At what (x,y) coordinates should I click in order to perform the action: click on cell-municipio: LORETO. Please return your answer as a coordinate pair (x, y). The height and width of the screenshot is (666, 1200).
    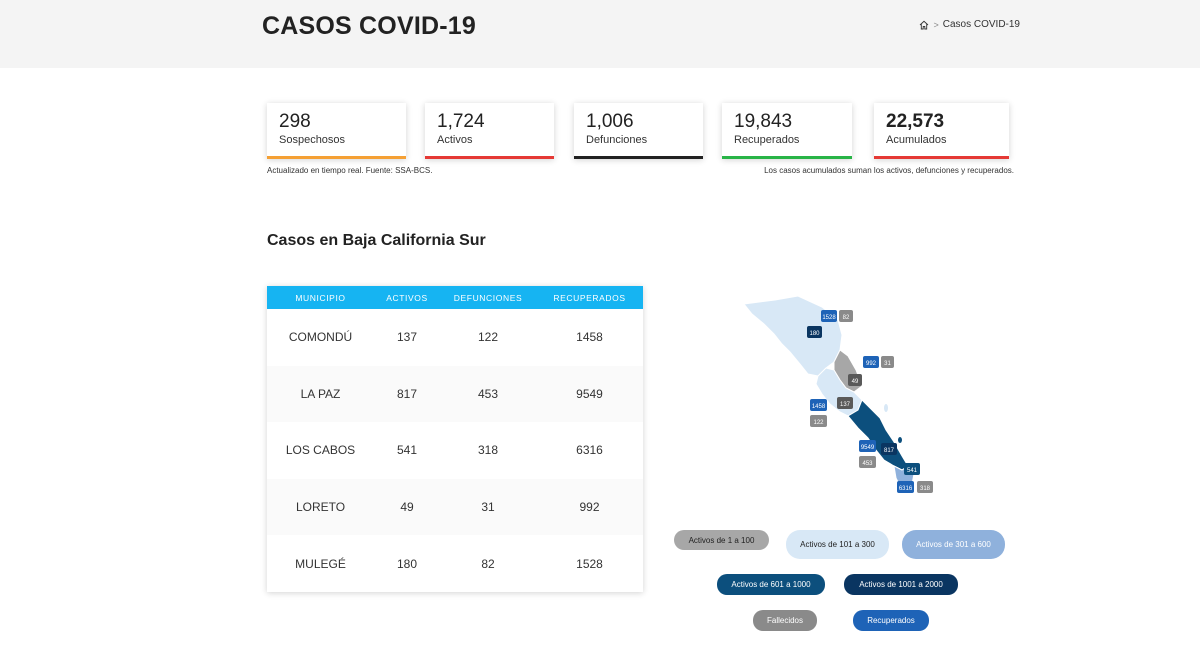
    Looking at the image, I should click on (320, 507).